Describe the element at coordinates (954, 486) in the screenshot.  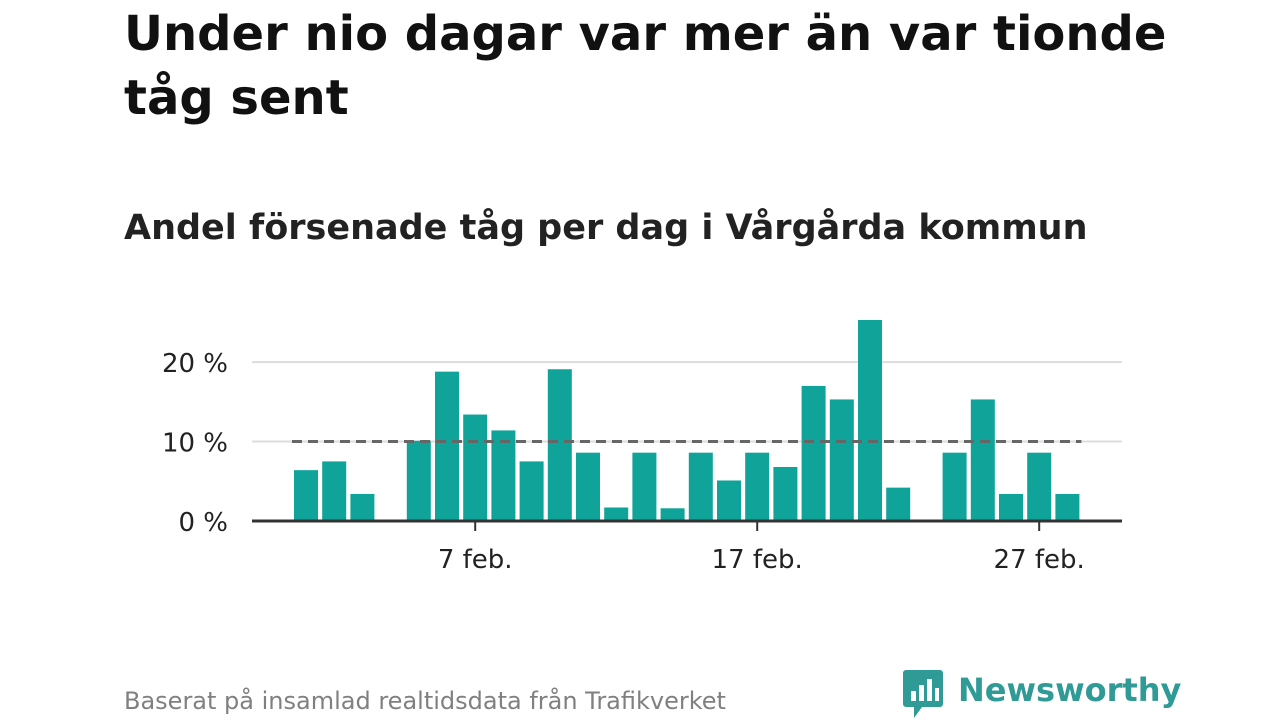
I see `bar-24feb` at that location.